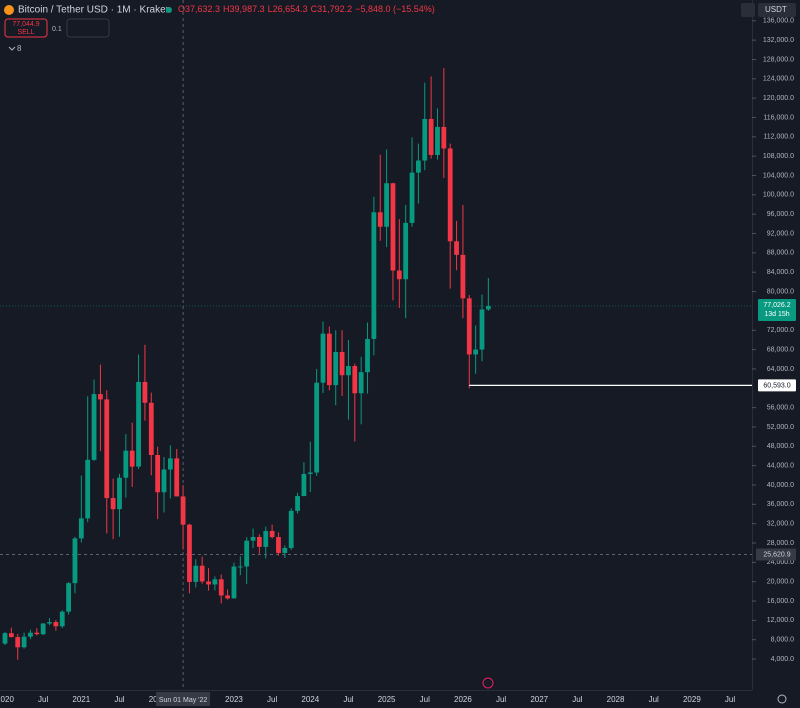  I want to click on crosshair-x-label: Sun 01 May '22, so click(183, 700).